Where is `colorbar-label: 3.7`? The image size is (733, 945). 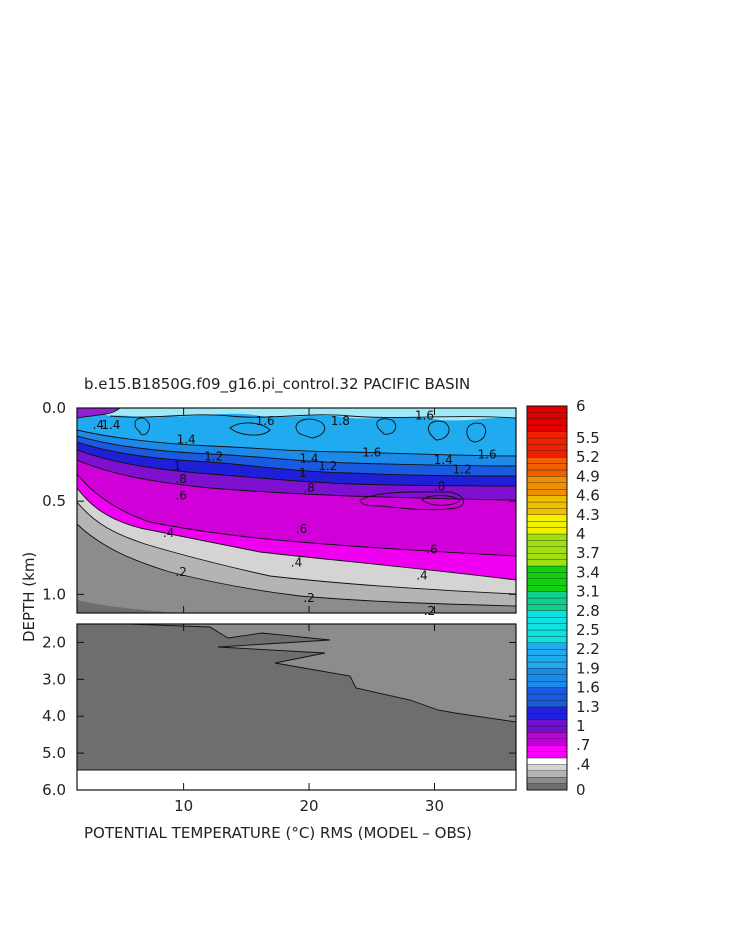 colorbar-label: 3.7 is located at coordinates (588, 553).